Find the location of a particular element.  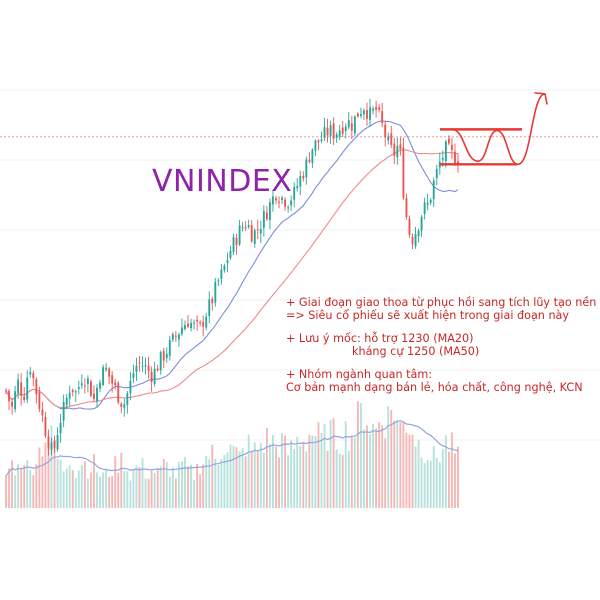

volume-ma-line is located at coordinates (232, 447).